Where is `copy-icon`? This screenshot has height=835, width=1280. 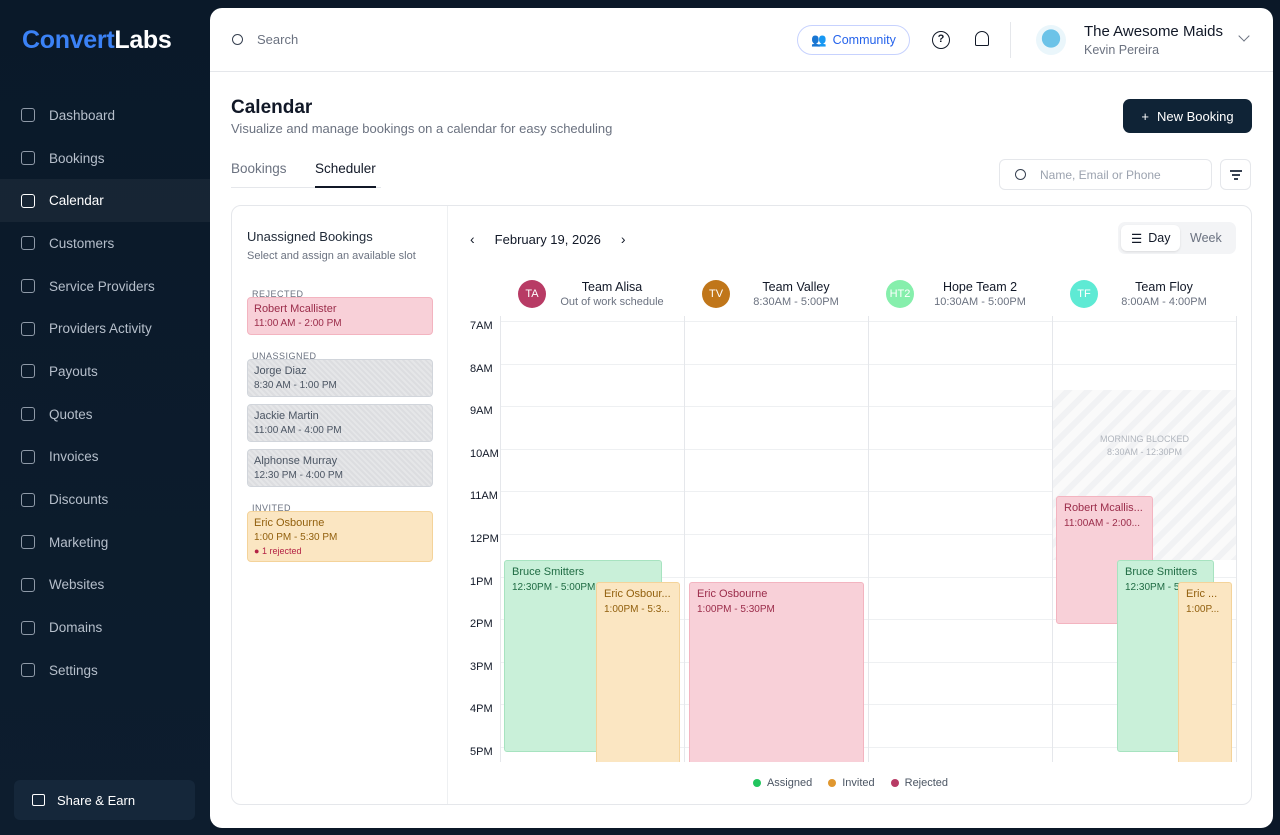 copy-icon is located at coordinates (28, 158).